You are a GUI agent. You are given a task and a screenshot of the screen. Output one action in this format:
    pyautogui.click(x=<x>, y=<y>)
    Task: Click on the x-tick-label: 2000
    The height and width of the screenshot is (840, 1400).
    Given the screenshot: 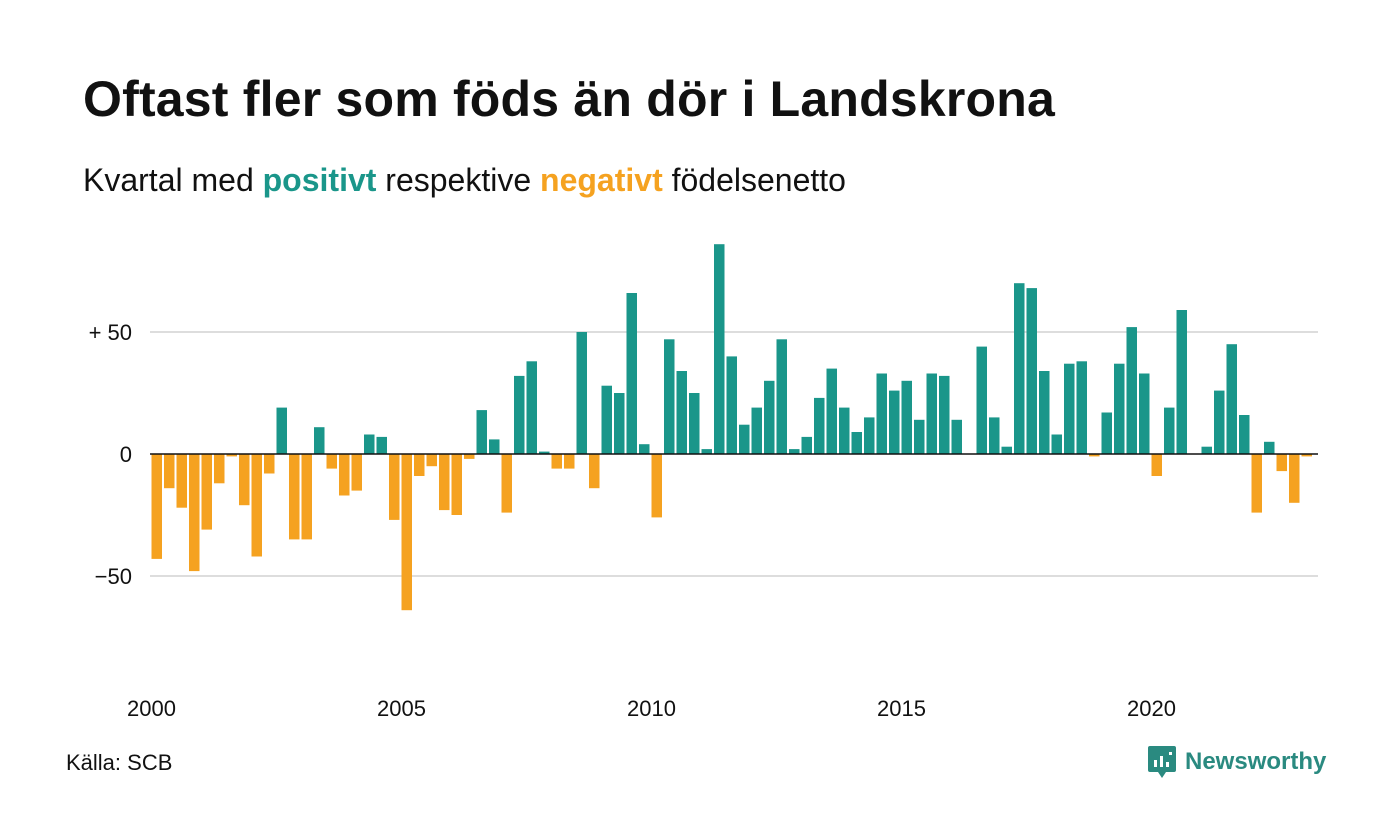 What is the action you would take?
    pyautogui.click(x=151, y=708)
    